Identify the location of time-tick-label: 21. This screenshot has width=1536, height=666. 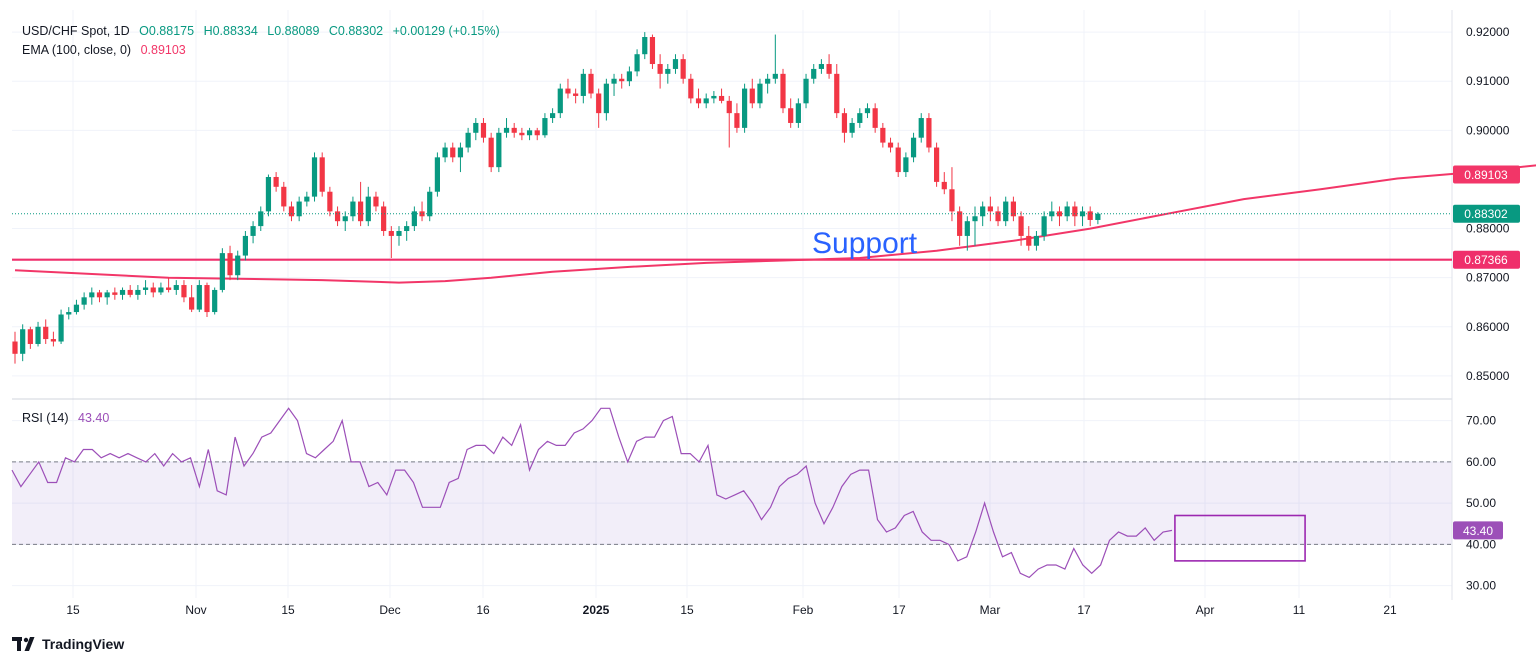
(1390, 610).